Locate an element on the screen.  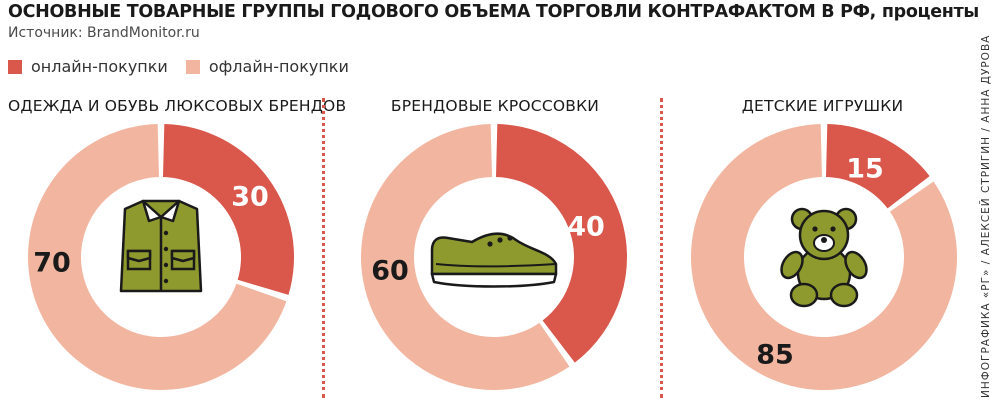
panel-title-luxury: ОДЕЖДА И ОБУВЬ ЛЮКСОВЫХ БРЕНДОВ is located at coordinates (177, 106).